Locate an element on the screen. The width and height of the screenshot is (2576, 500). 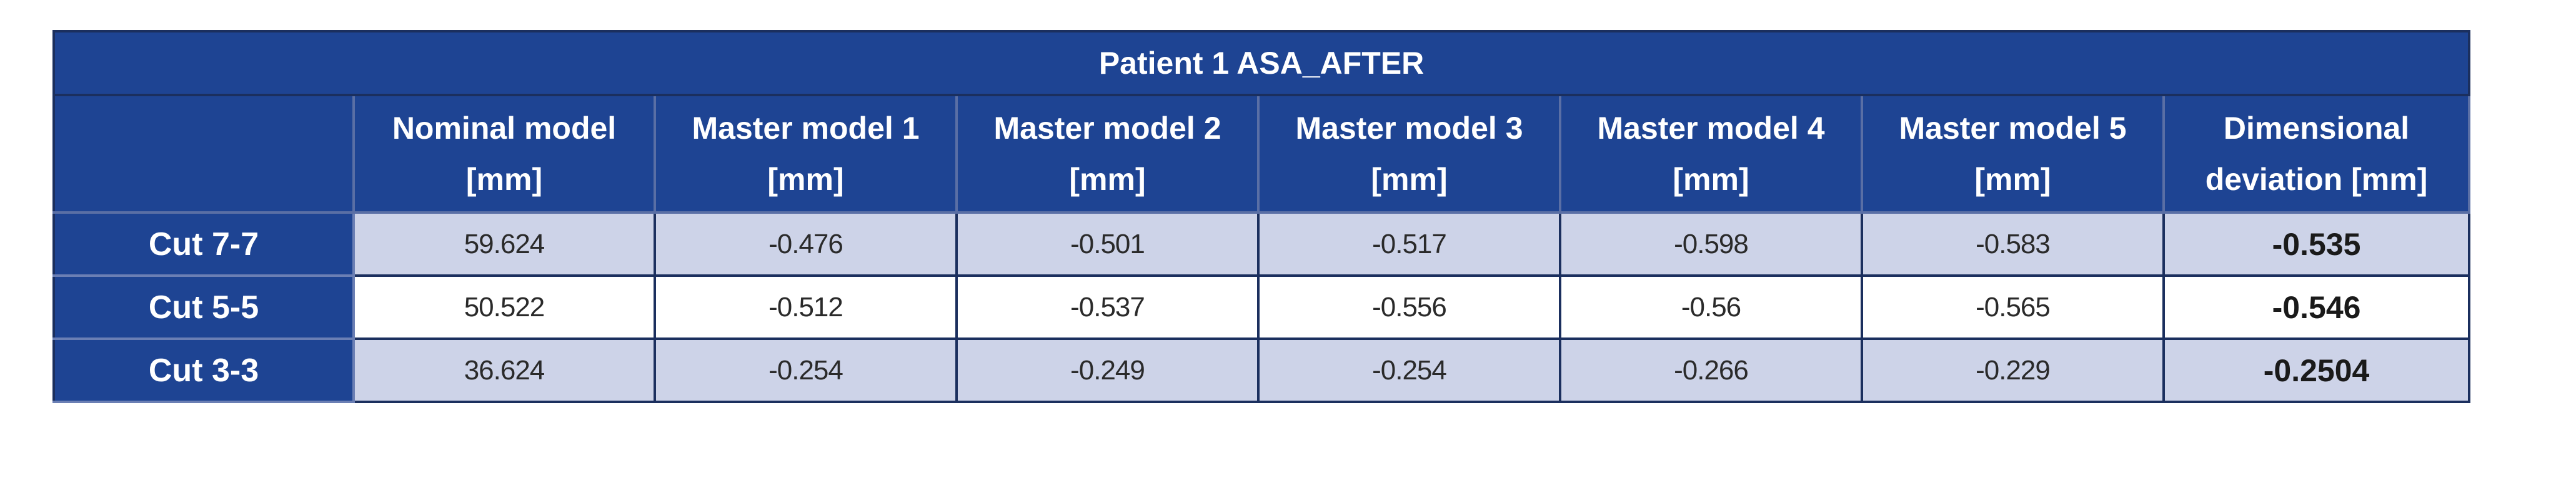
row-label: Cut 7-7 is located at coordinates (204, 244).